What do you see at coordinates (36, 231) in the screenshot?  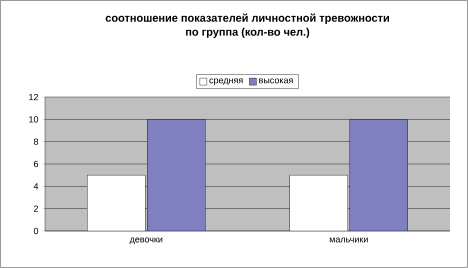 I see `y-tick-label: 0` at bounding box center [36, 231].